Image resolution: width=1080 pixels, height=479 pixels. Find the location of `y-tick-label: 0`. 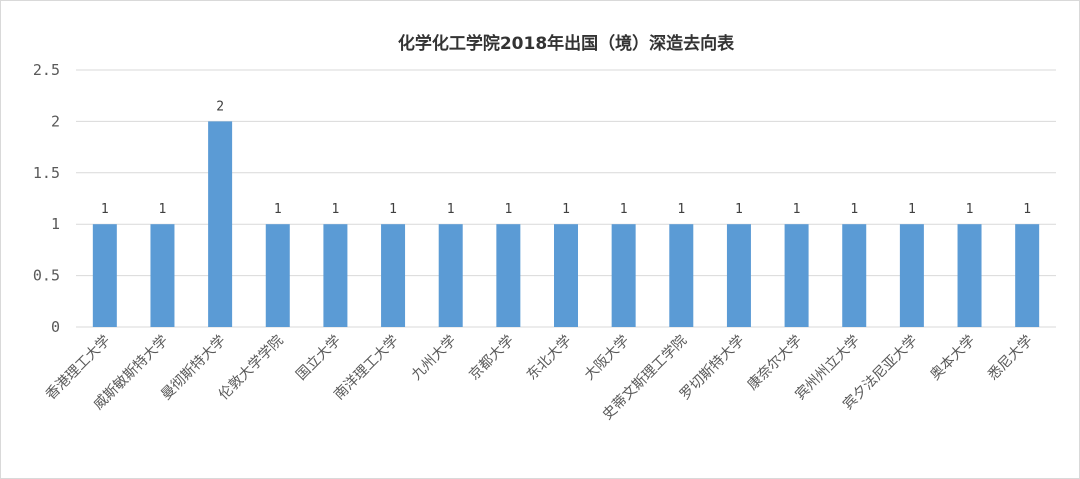

y-tick-label: 0 is located at coordinates (55, 327).